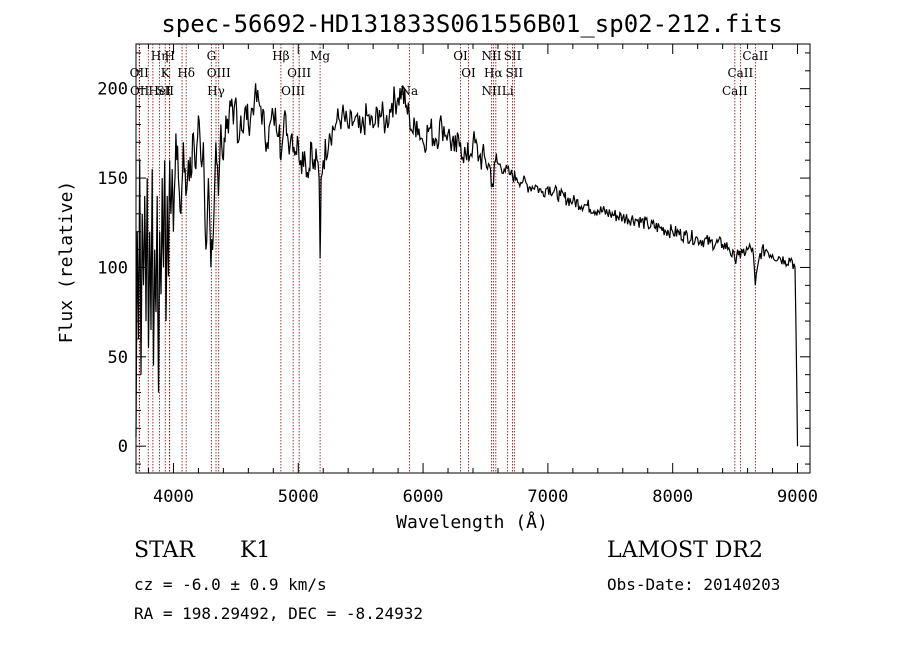 This screenshot has width=900, height=649. I want to click on line-label: Hα, so click(493, 73).